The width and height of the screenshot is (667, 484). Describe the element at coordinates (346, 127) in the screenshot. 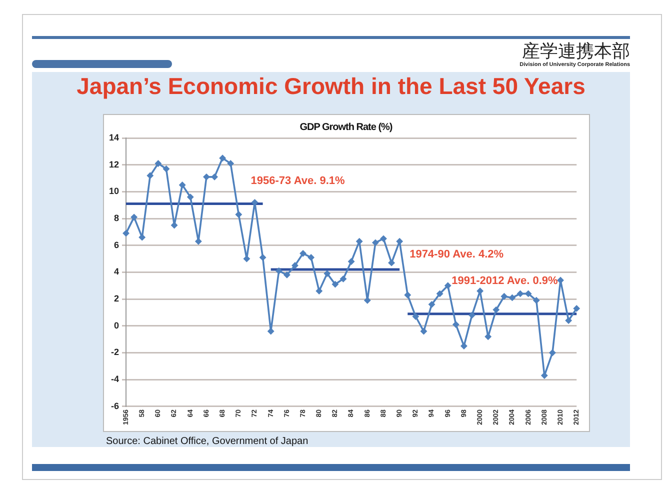

I see `chart-subtitle: GDP Growth Rate (%)` at that location.